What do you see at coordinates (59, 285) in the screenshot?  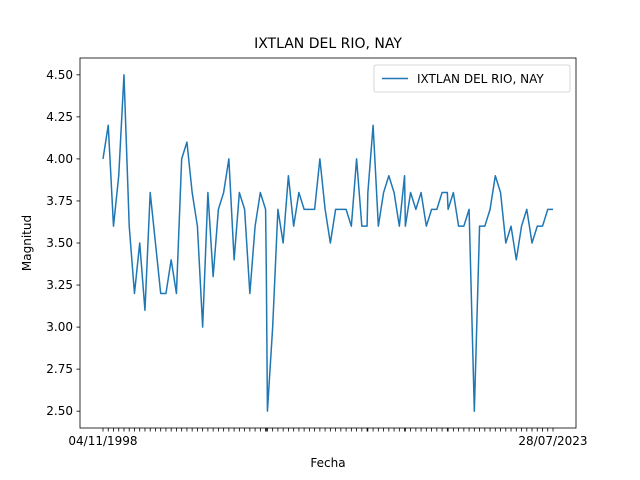 I see `y-tick-label: 3.25` at bounding box center [59, 285].